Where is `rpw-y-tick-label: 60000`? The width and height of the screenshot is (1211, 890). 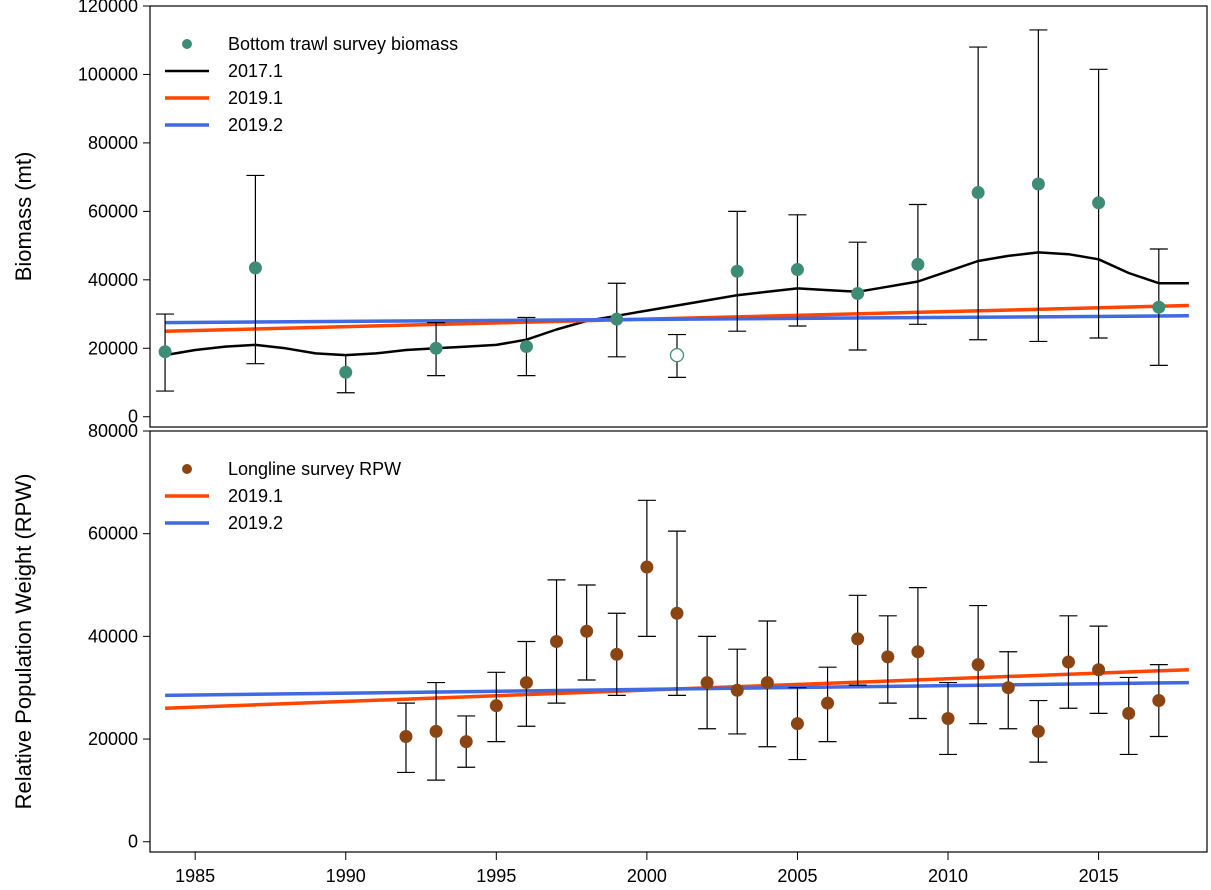
rpw-y-tick-label: 60000 is located at coordinates (113, 534).